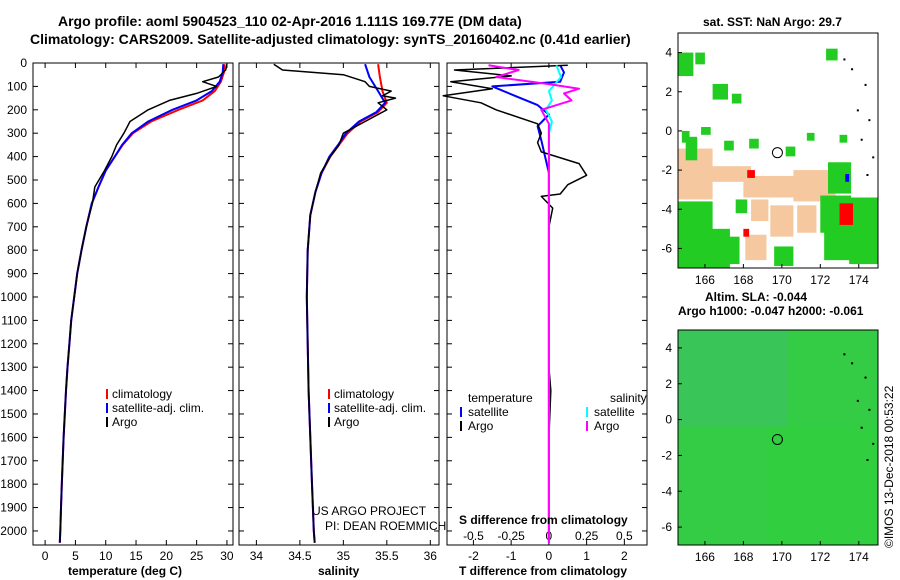 The height and width of the screenshot is (580, 900). What do you see at coordinates (820, 280) in the screenshot?
I see `sst-map-xtick-label: 172` at bounding box center [820, 280].